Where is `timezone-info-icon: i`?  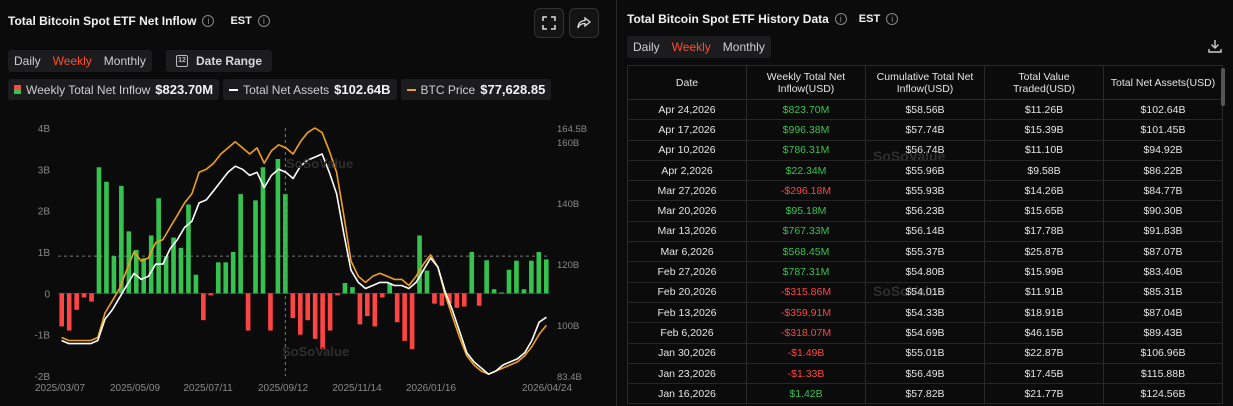 timezone-info-icon: i is located at coordinates (263, 21).